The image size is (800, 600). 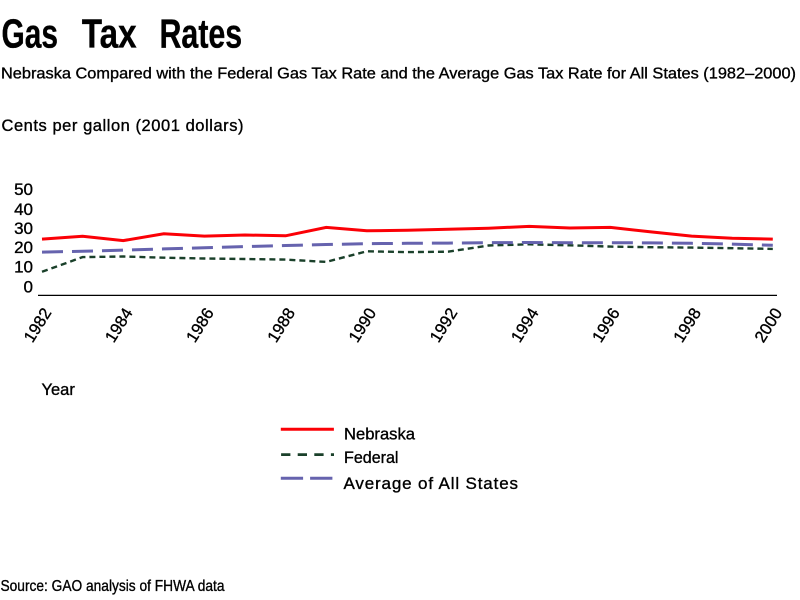 I want to click on svg-text: Average of All States, so click(x=431, y=483).